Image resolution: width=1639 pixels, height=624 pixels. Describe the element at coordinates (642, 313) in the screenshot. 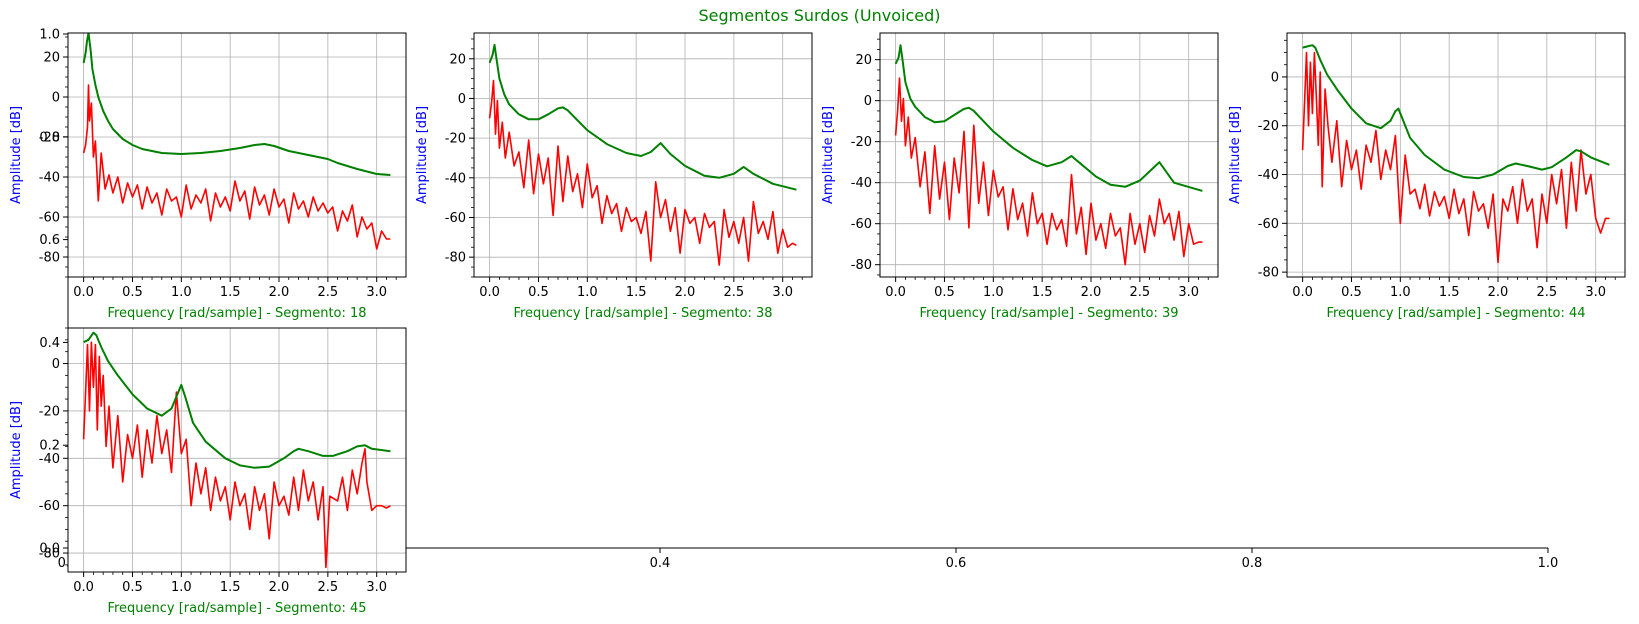

I see `x-axis-label: Frequency [rad/sample] - Segmento: 38` at that location.